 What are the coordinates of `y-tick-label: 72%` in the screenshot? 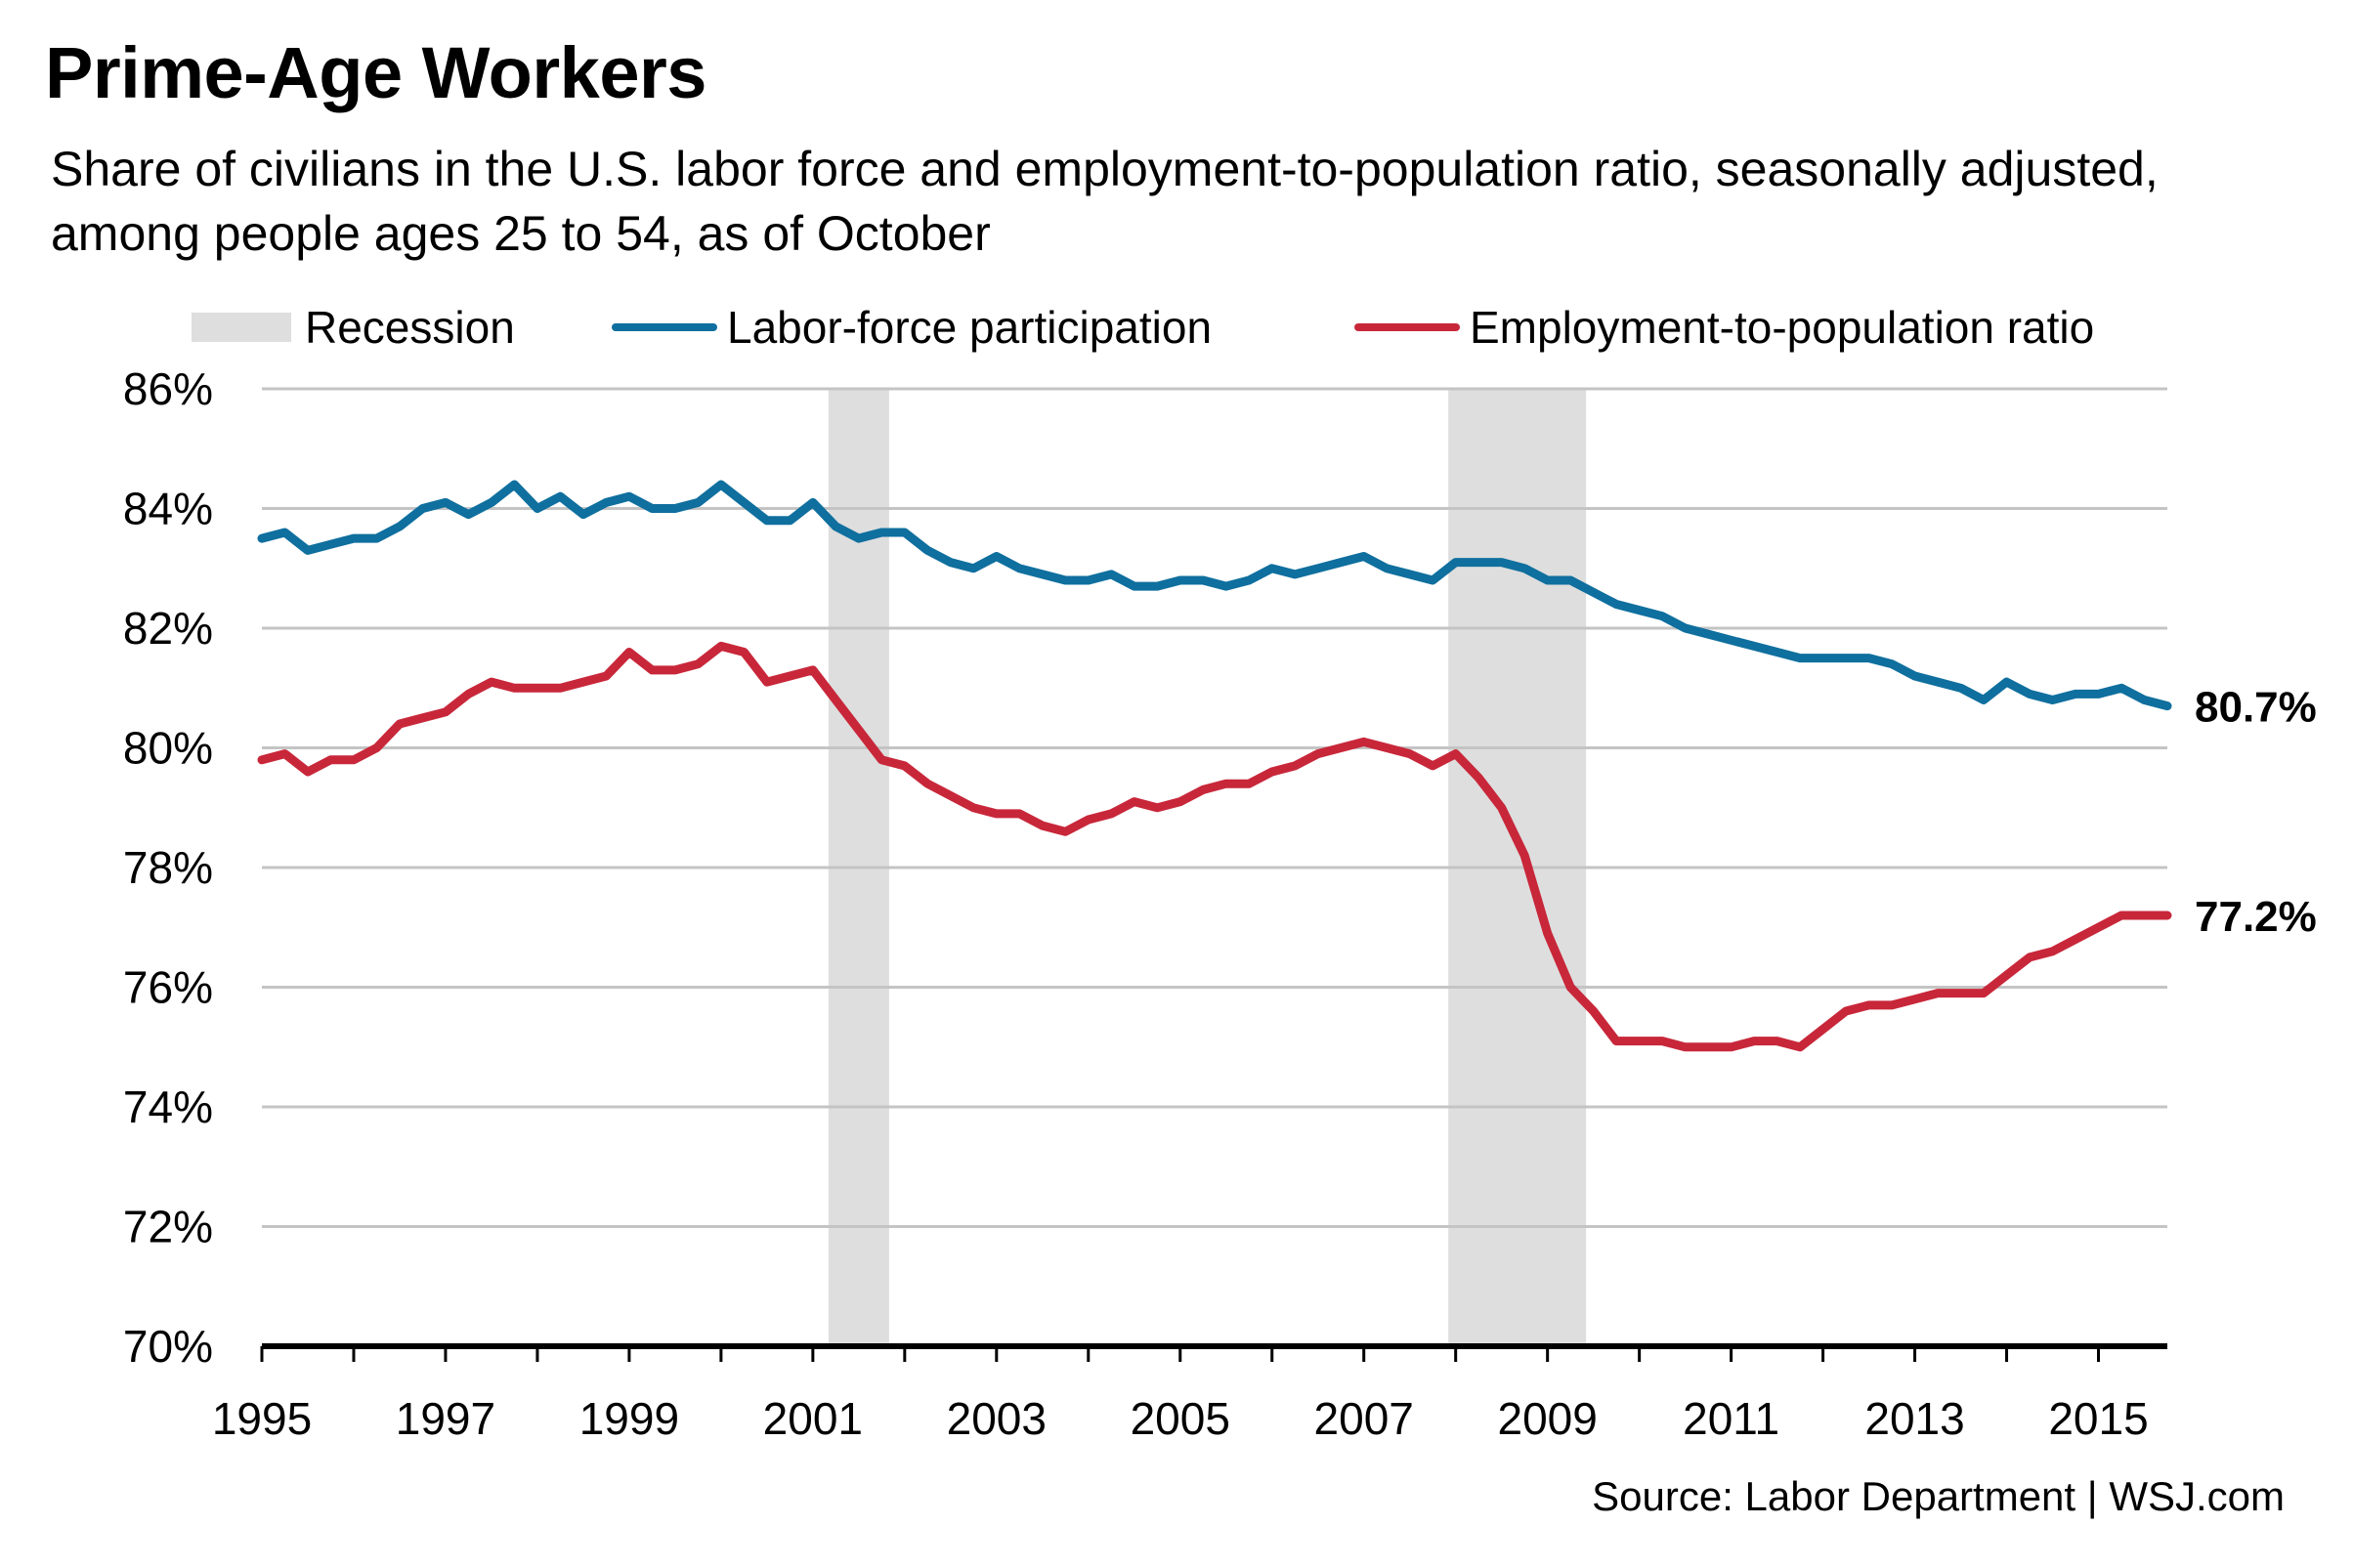 It's located at (168, 1227).